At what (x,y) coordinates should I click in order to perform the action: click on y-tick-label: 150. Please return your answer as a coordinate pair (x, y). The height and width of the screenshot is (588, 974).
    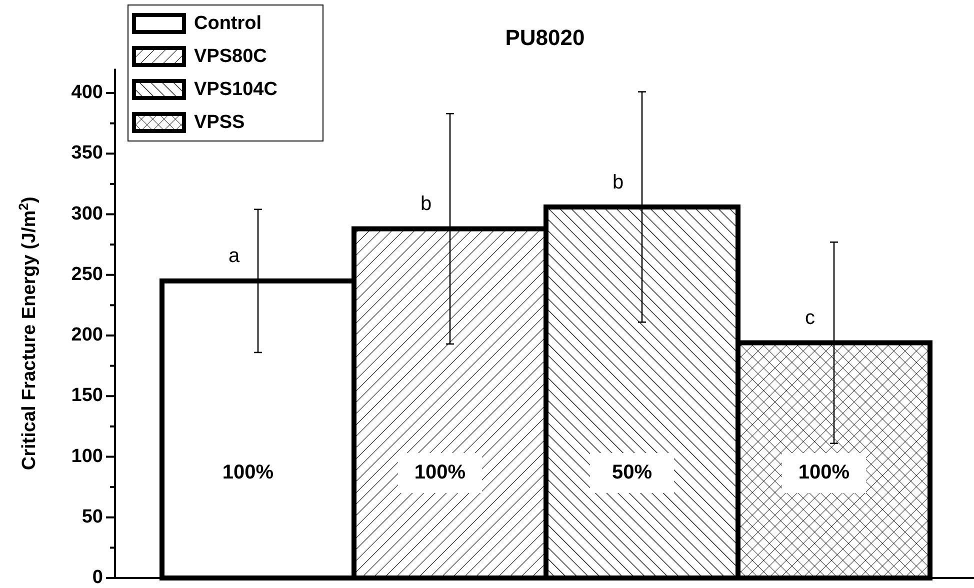
    Looking at the image, I should click on (87, 395).